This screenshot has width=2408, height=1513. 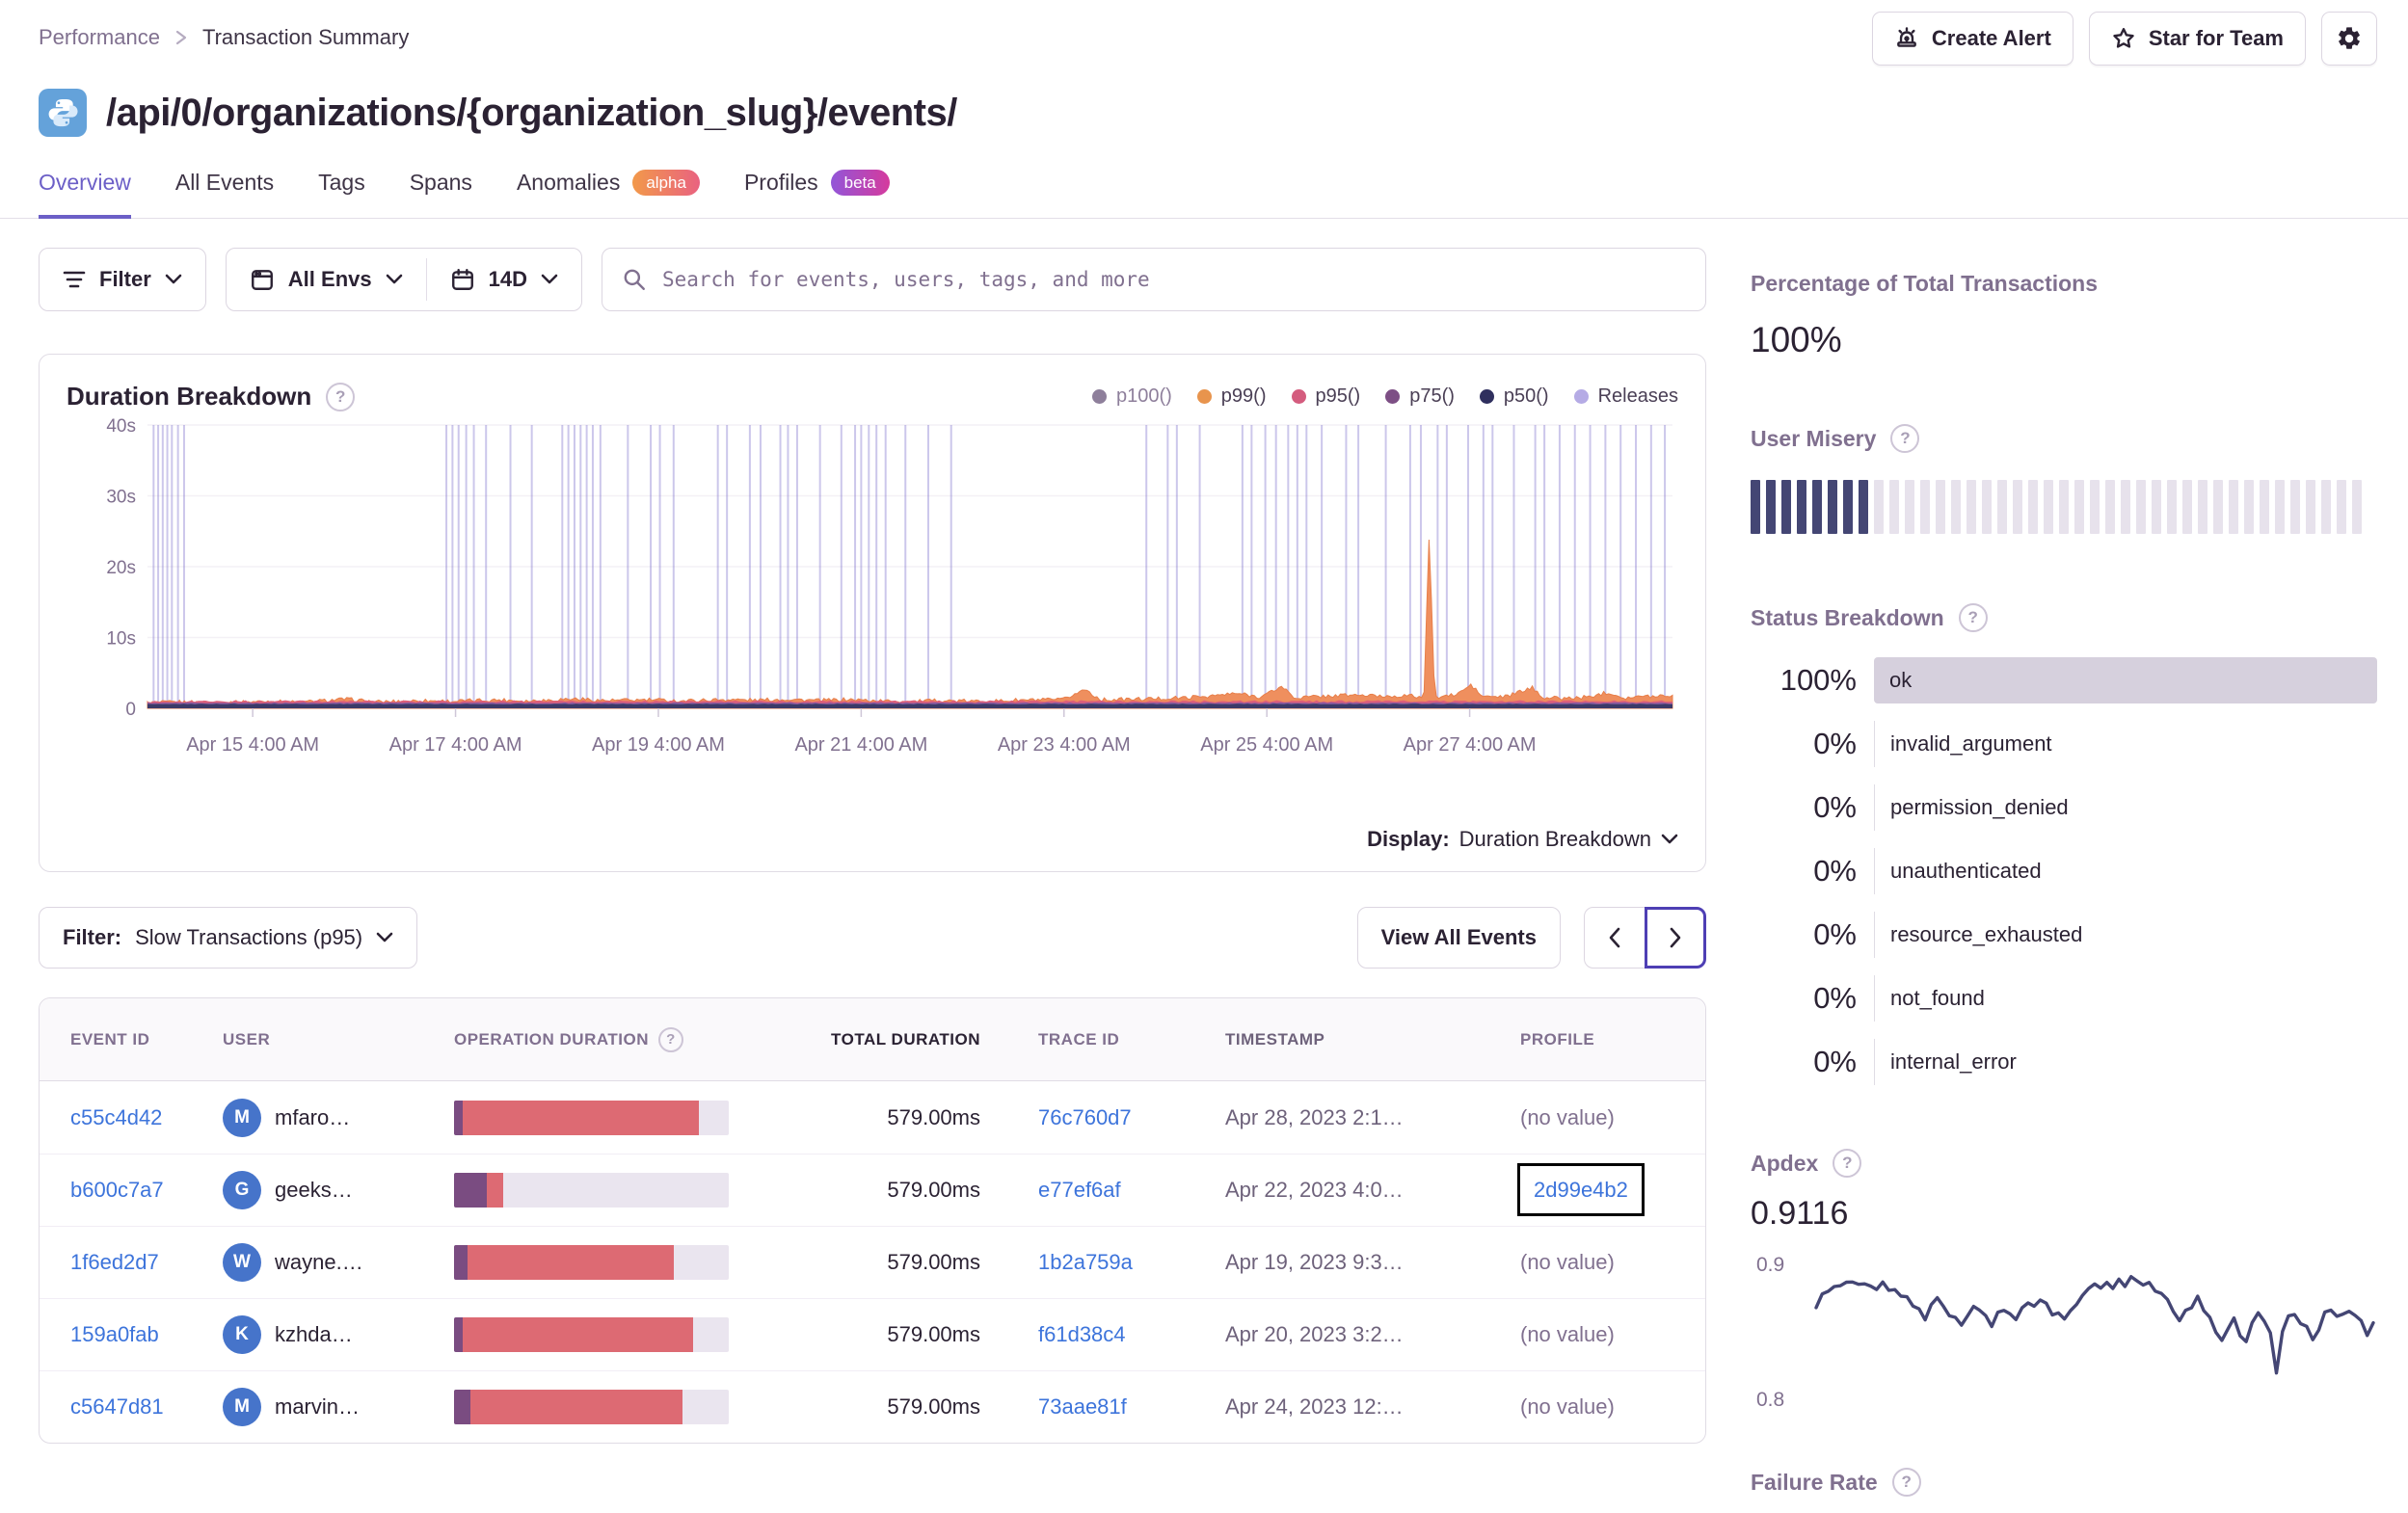 I want to click on event-id-link: 1f6ed2d7, so click(x=114, y=1262).